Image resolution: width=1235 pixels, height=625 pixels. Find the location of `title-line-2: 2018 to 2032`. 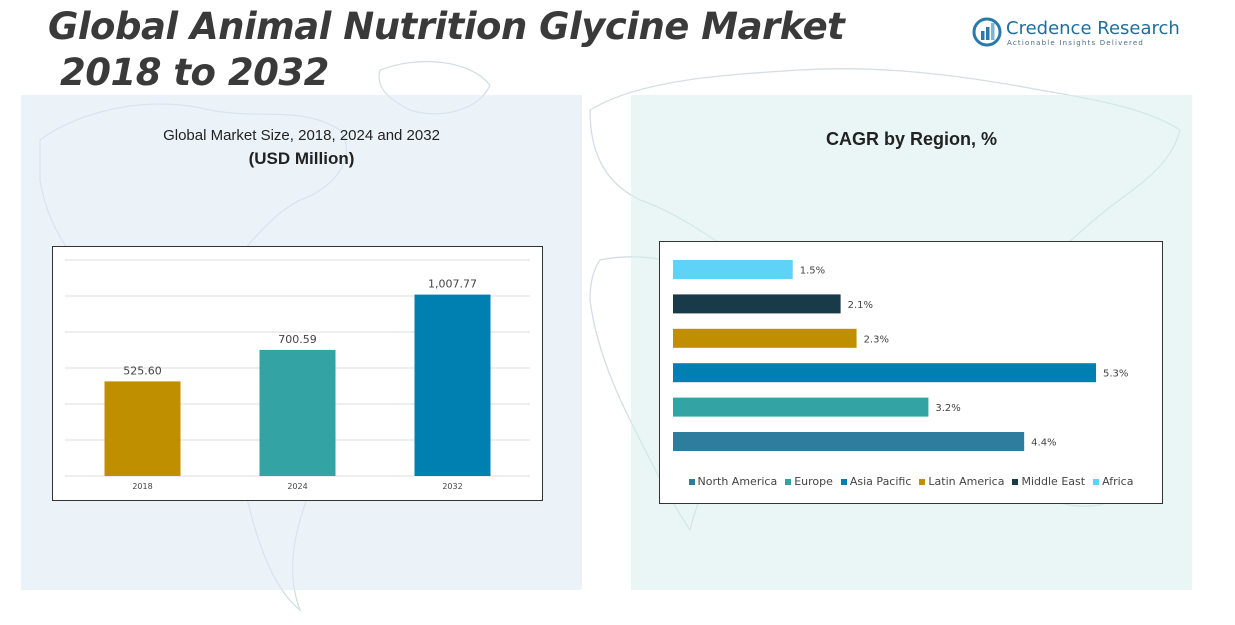

title-line-2: 2018 to 2032 is located at coordinates (194, 72).